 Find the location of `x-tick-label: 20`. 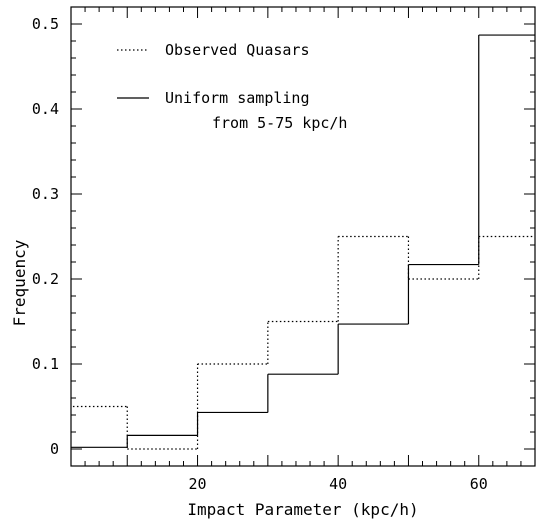

x-tick-label: 20 is located at coordinates (198, 484).